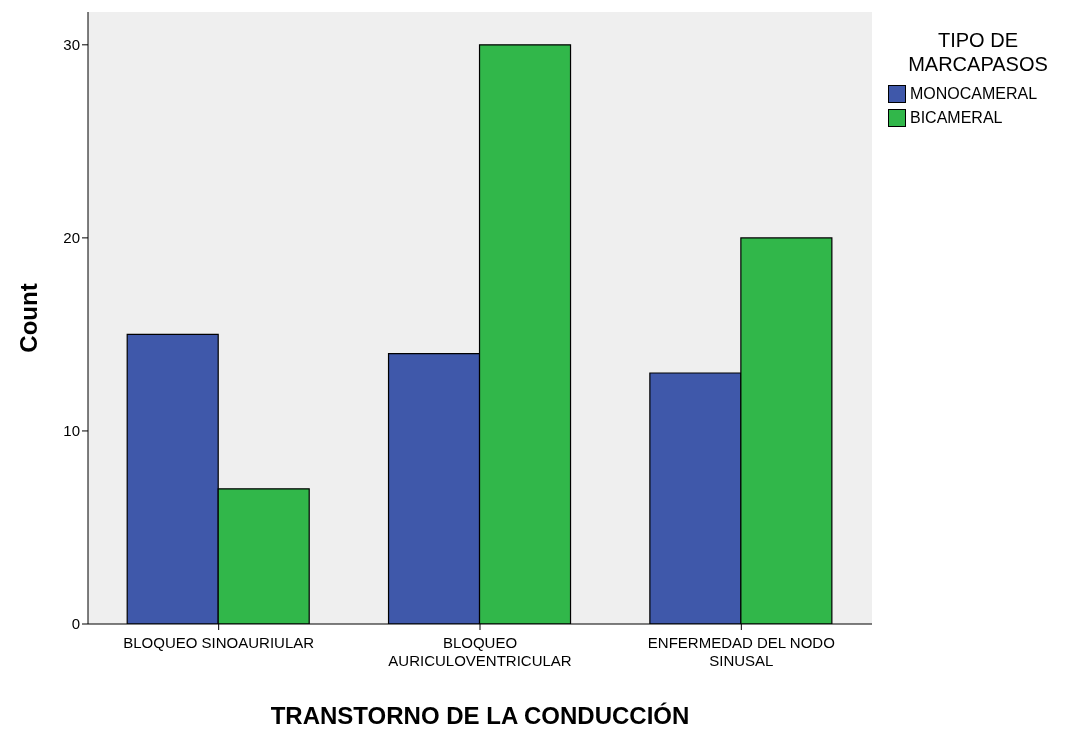 This screenshot has width=1072, height=742. Describe the element at coordinates (71, 45) in the screenshot. I see `y-tick-label: 30` at that location.